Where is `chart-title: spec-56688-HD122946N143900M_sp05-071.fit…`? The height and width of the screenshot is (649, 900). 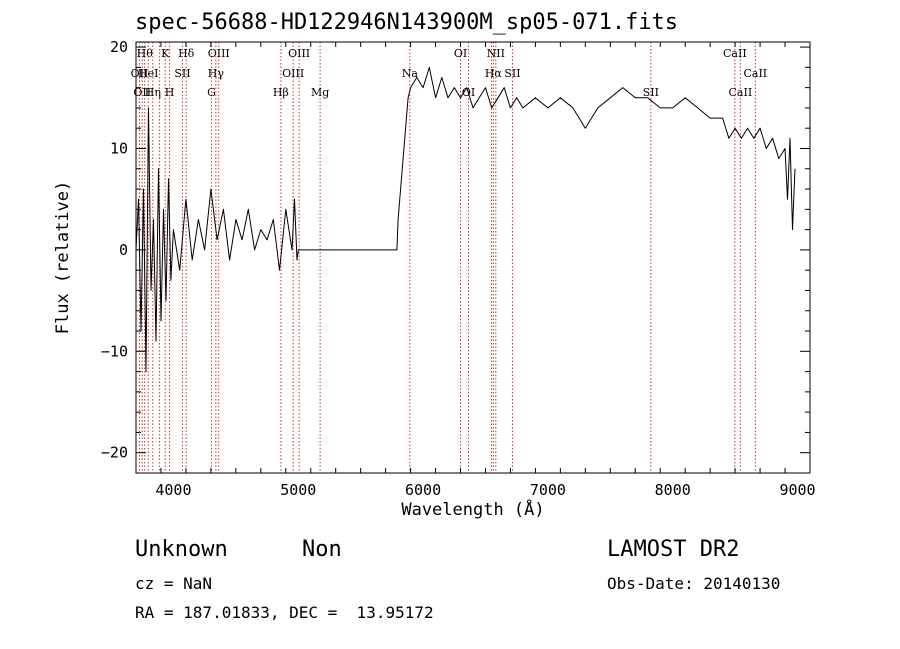 chart-title: spec-56688-HD122946N143900M_sp05-071.fit… is located at coordinates (407, 22).